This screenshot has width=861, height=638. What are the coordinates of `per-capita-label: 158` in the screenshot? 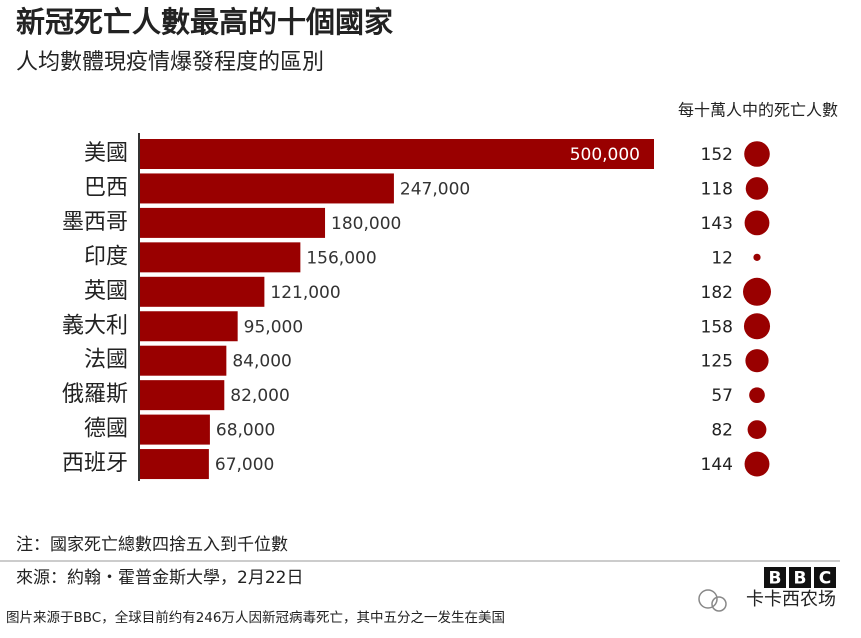 It's located at (717, 327).